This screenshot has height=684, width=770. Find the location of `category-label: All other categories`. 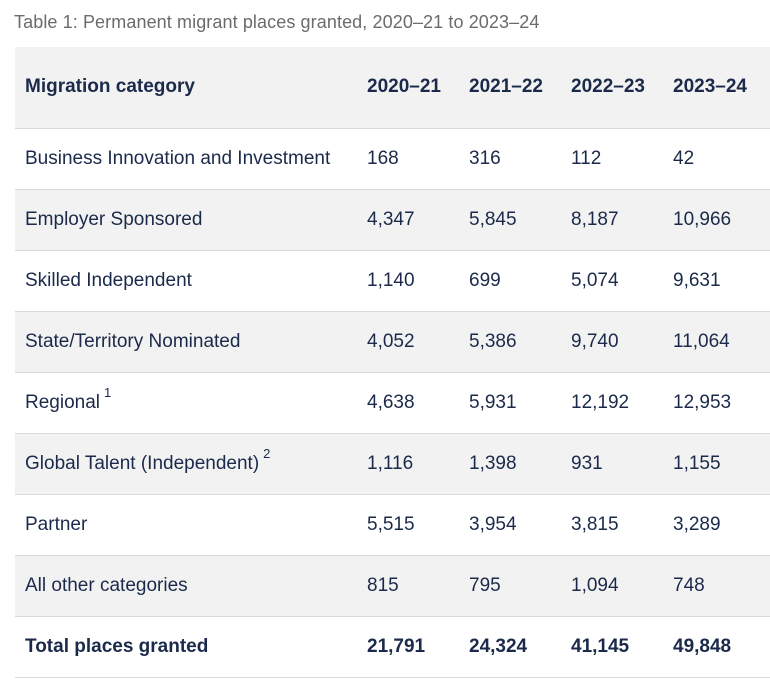

category-label: All other categories is located at coordinates (106, 585).